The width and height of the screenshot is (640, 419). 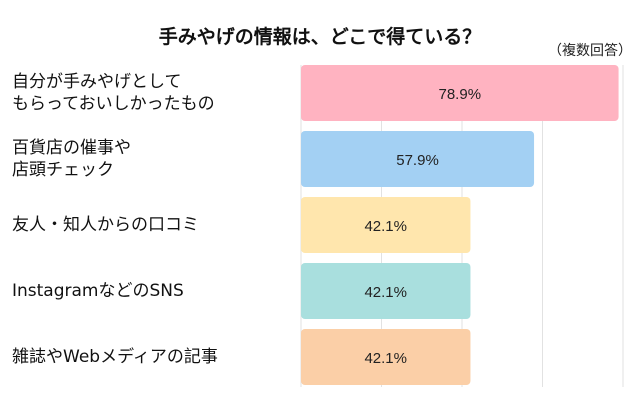 I want to click on category-label: 百貨店の催事や 店頭チェック, so click(x=71, y=159).